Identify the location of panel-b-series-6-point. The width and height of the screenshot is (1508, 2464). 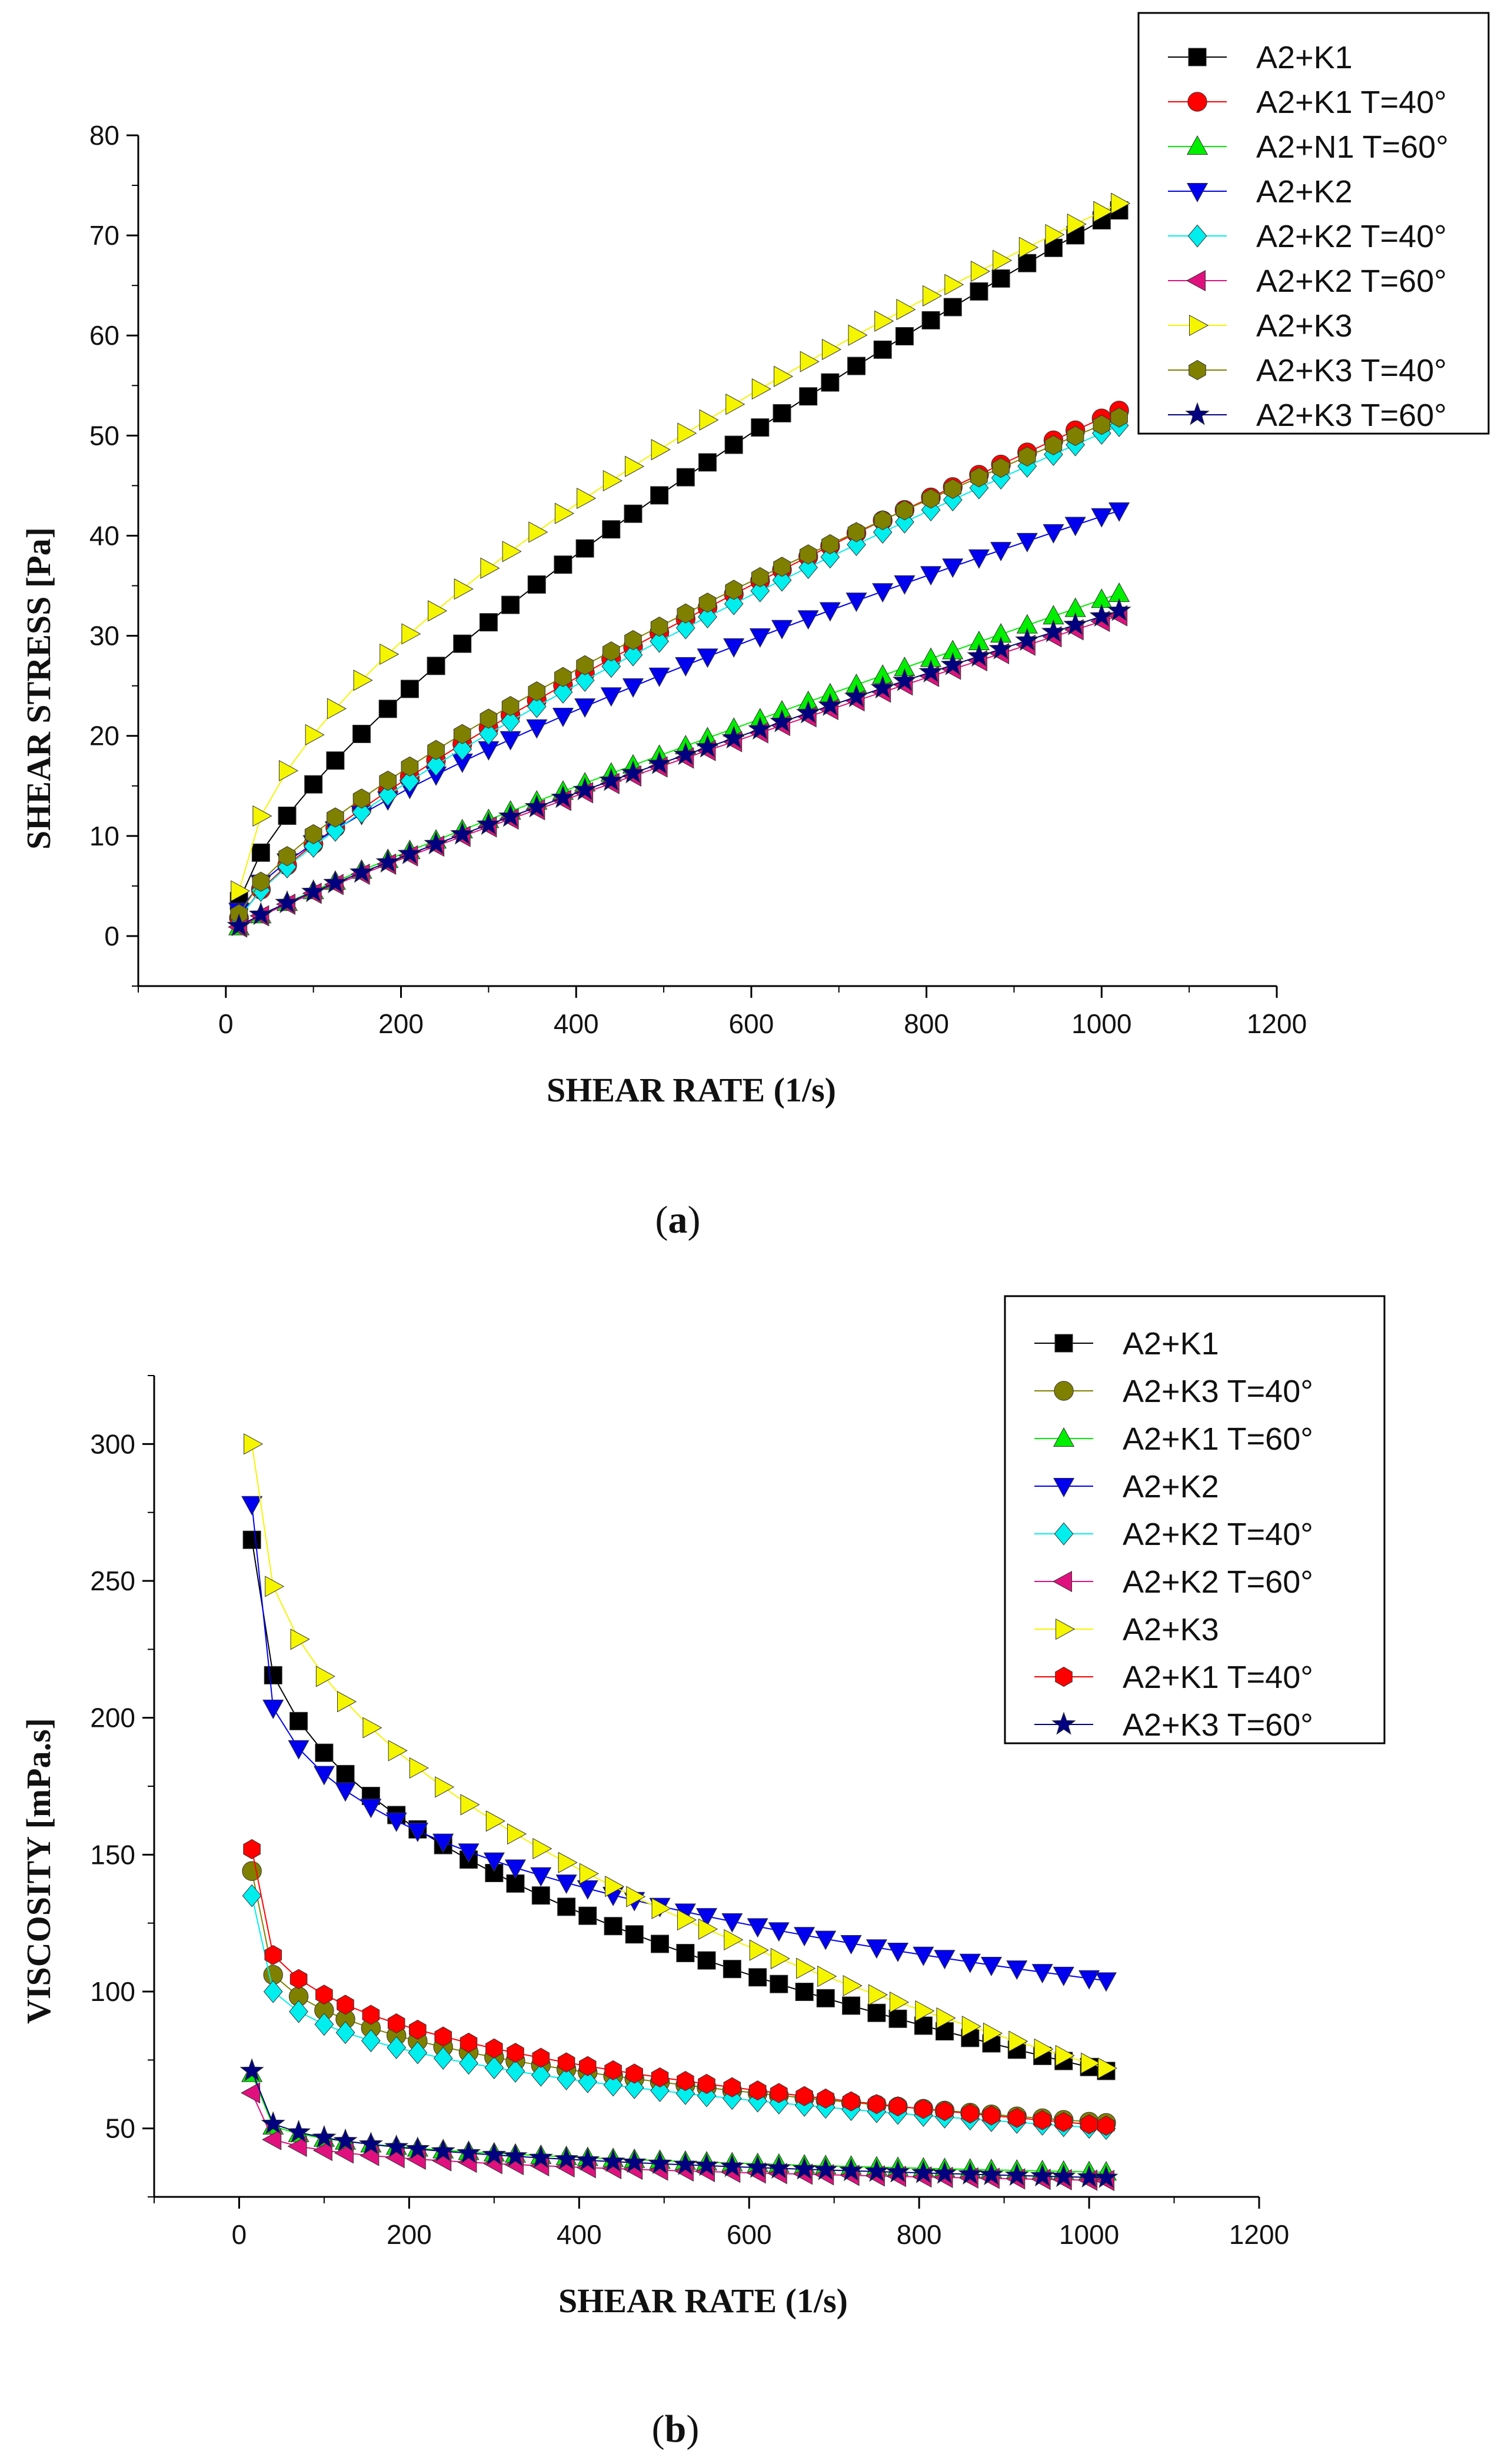
(251, 2093).